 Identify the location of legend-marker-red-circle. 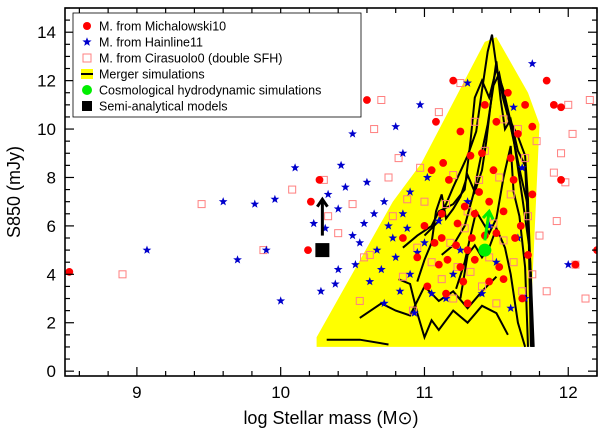
(87, 26).